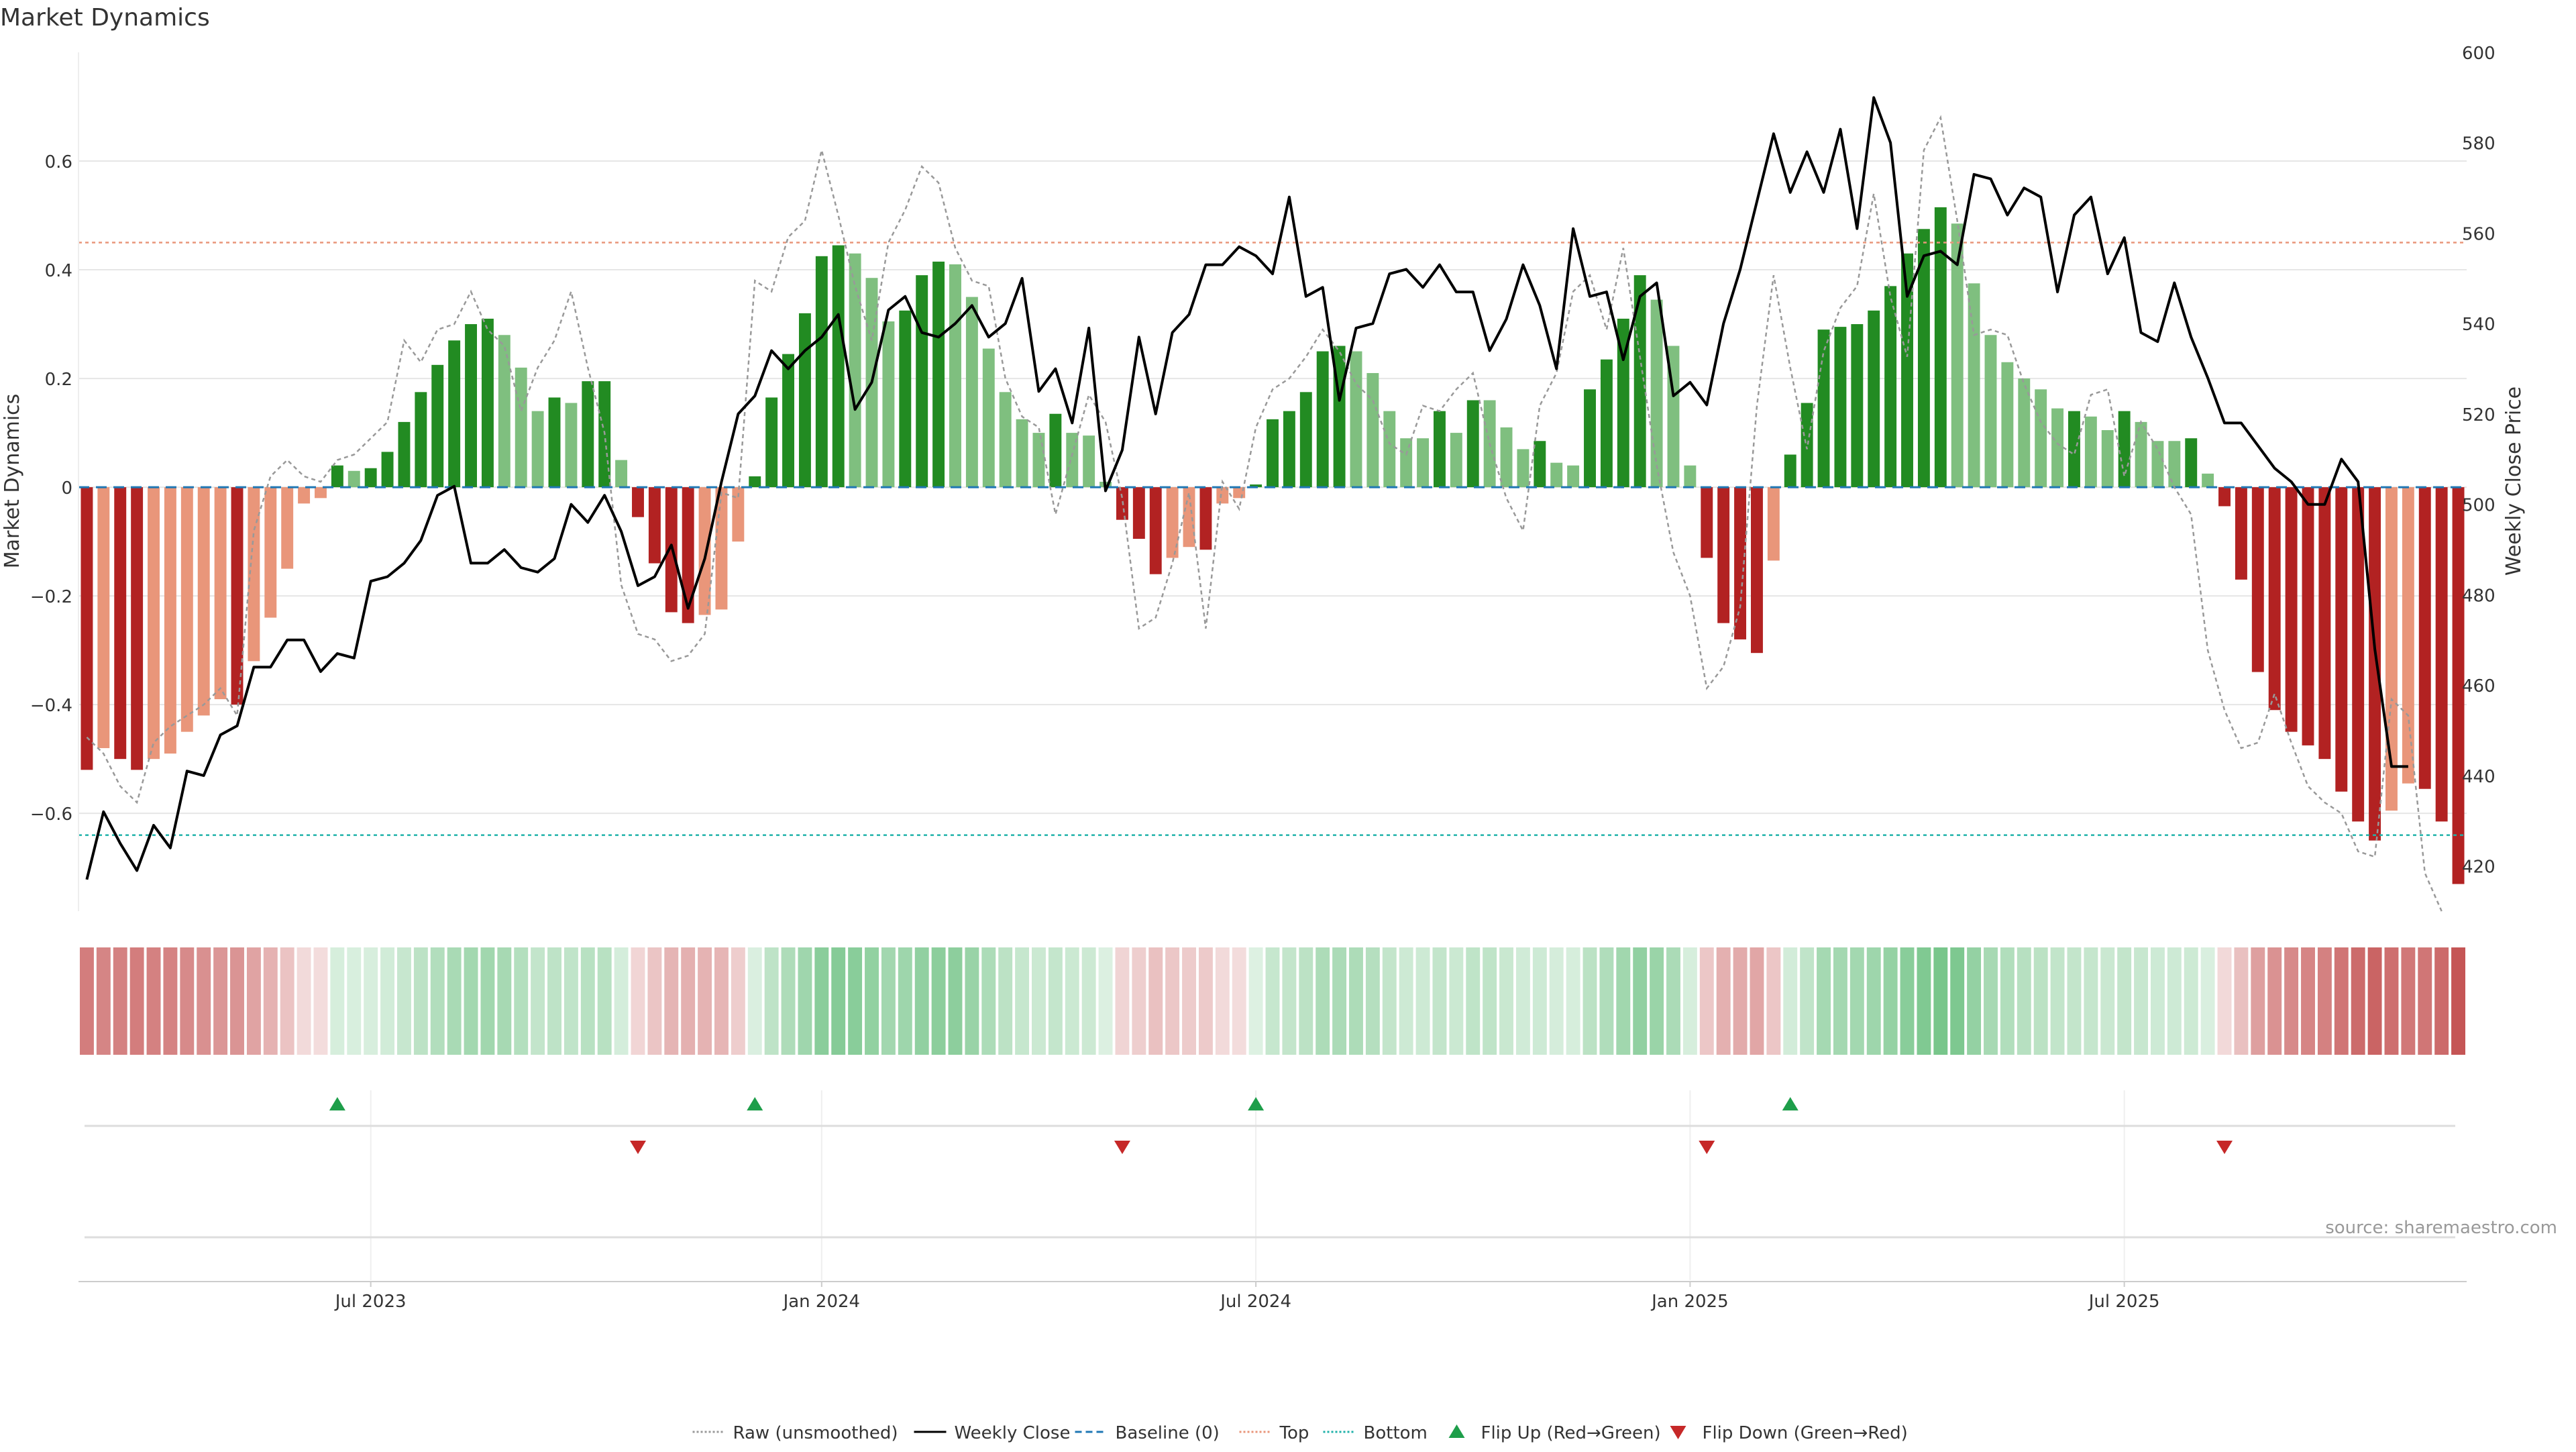 The image size is (2576, 1452). What do you see at coordinates (51, 706) in the screenshot?
I see `y-tick-label: −0.4` at bounding box center [51, 706].